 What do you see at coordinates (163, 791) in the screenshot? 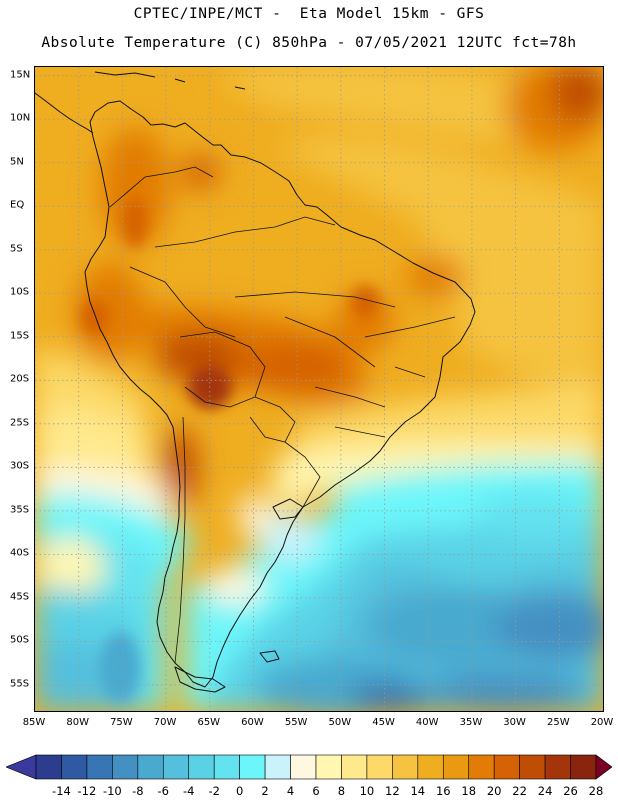
I see `colorbar-label: -6` at bounding box center [163, 791].